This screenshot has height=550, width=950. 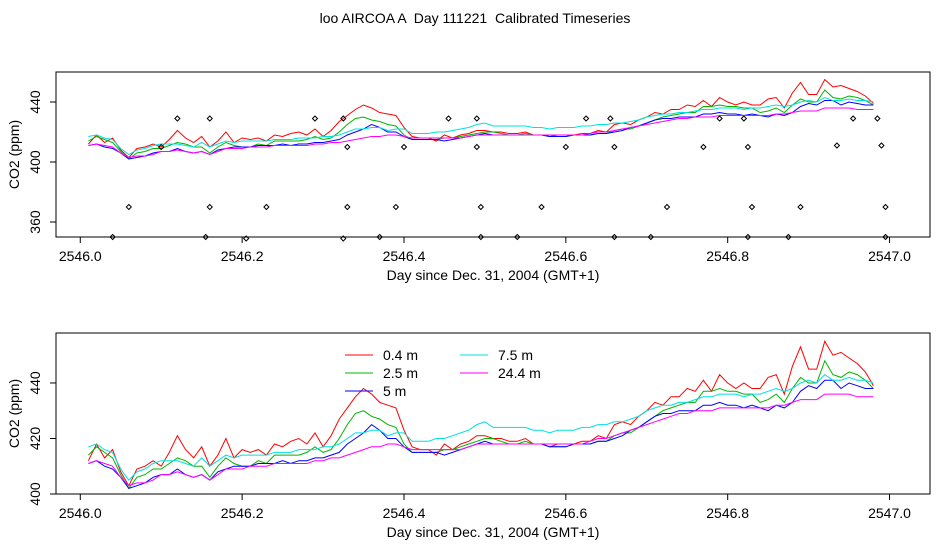 What do you see at coordinates (14, 154) in the screenshot?
I see `top-y-axis-label: CO2 (ppm)` at bounding box center [14, 154].